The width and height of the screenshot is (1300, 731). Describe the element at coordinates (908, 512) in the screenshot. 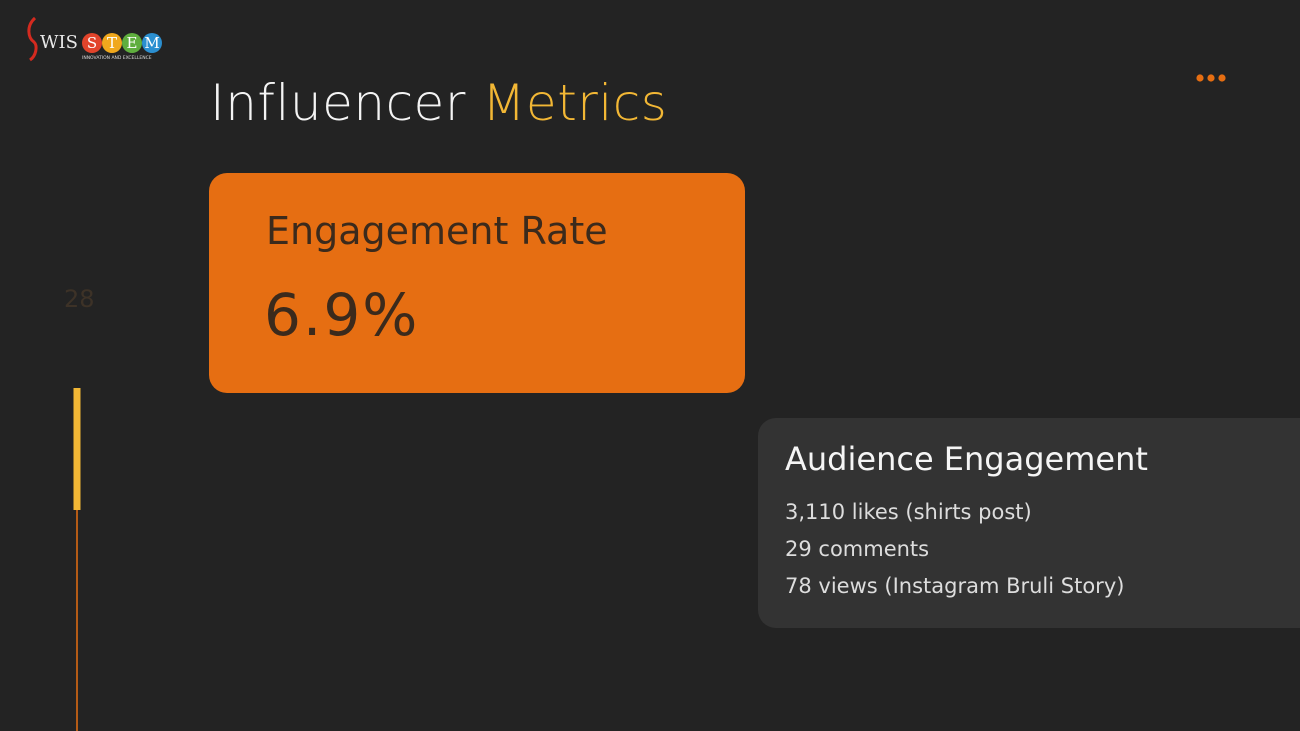

I see `audience-item: 3,110 likes (shirts post)` at that location.